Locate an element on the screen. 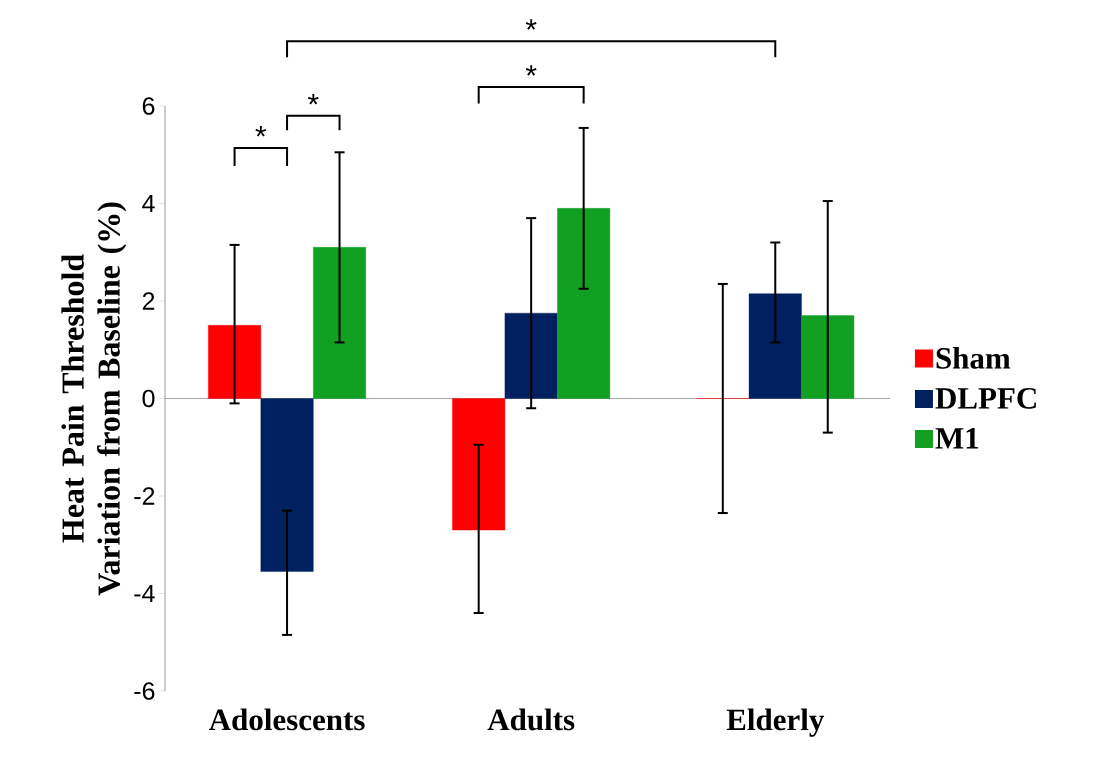 This screenshot has height=767, width=1103. y-tick-label: 6 is located at coordinates (148, 106).